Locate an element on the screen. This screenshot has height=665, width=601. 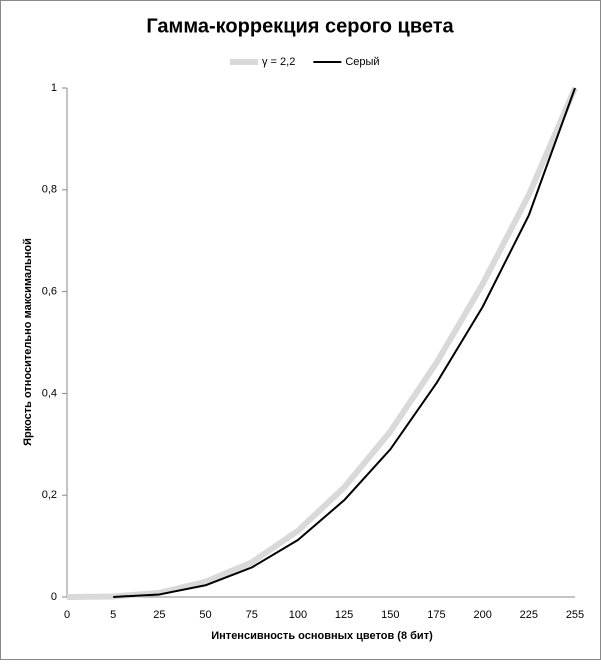
x-tick-label: 255 is located at coordinates (575, 615).